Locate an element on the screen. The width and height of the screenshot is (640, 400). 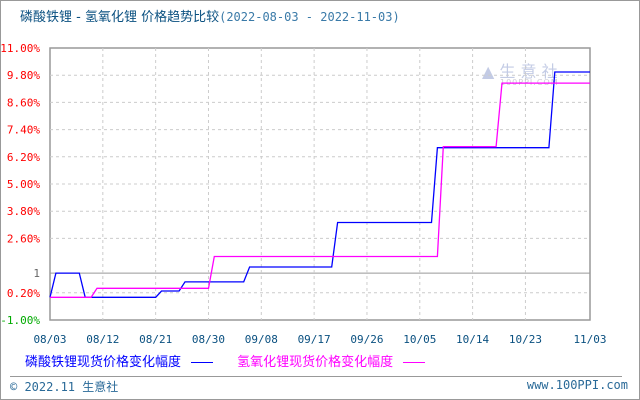
legend-item-lfp: 磷酸铁锂现货价格变化幅度 is located at coordinates (119, 362).